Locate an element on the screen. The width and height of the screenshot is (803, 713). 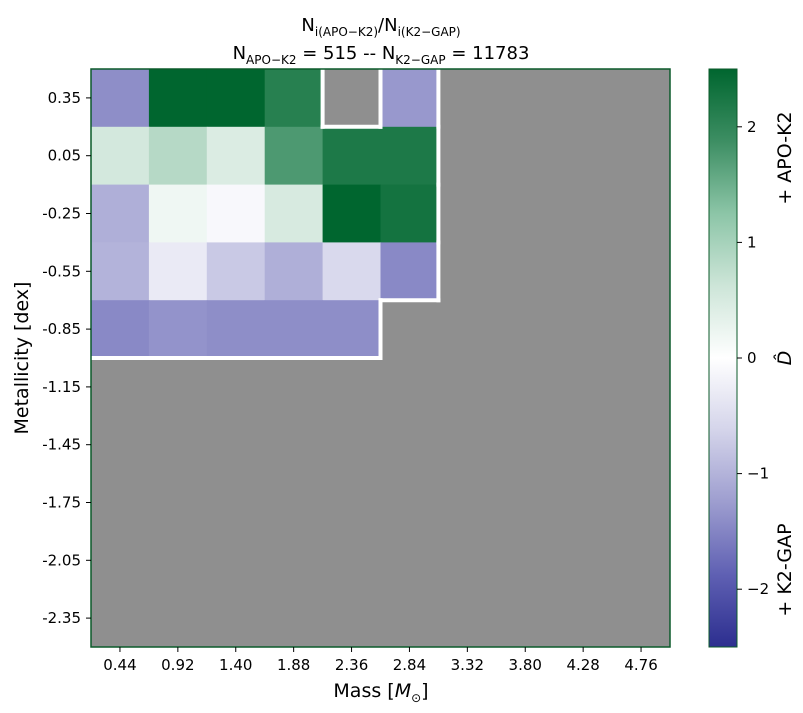
y-tick-label: -2.35 is located at coordinates (61, 618).